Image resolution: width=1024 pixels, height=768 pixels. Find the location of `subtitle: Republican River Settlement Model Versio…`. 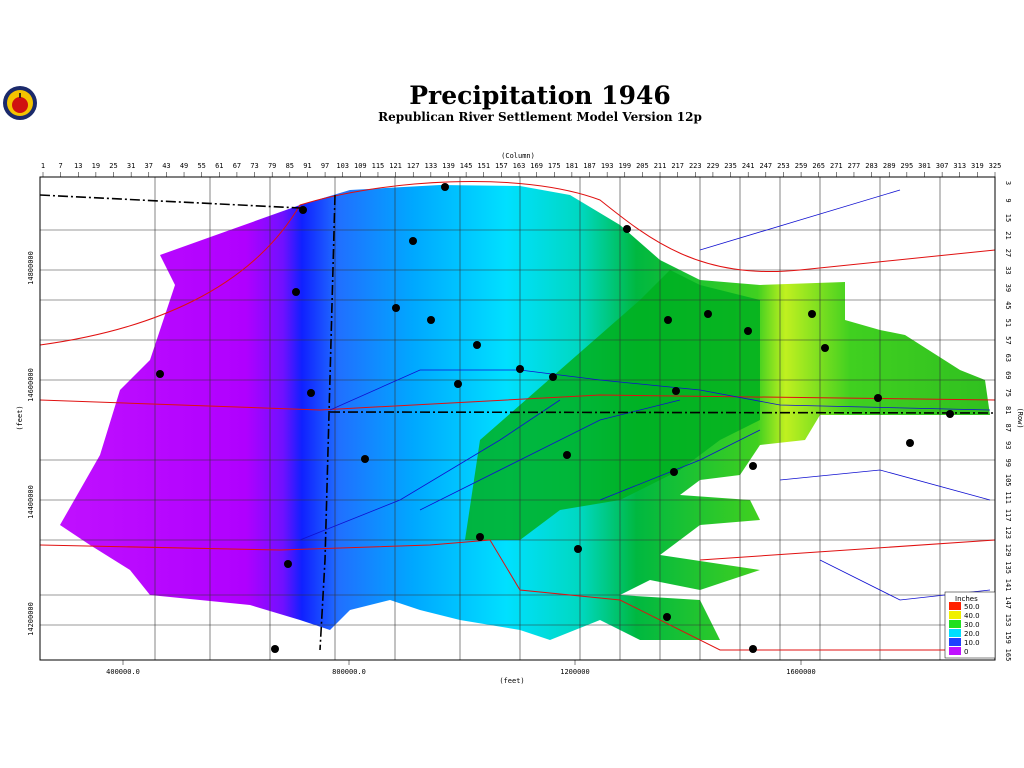

subtitle: Republican River Settlement Model Versio… is located at coordinates (540, 117).